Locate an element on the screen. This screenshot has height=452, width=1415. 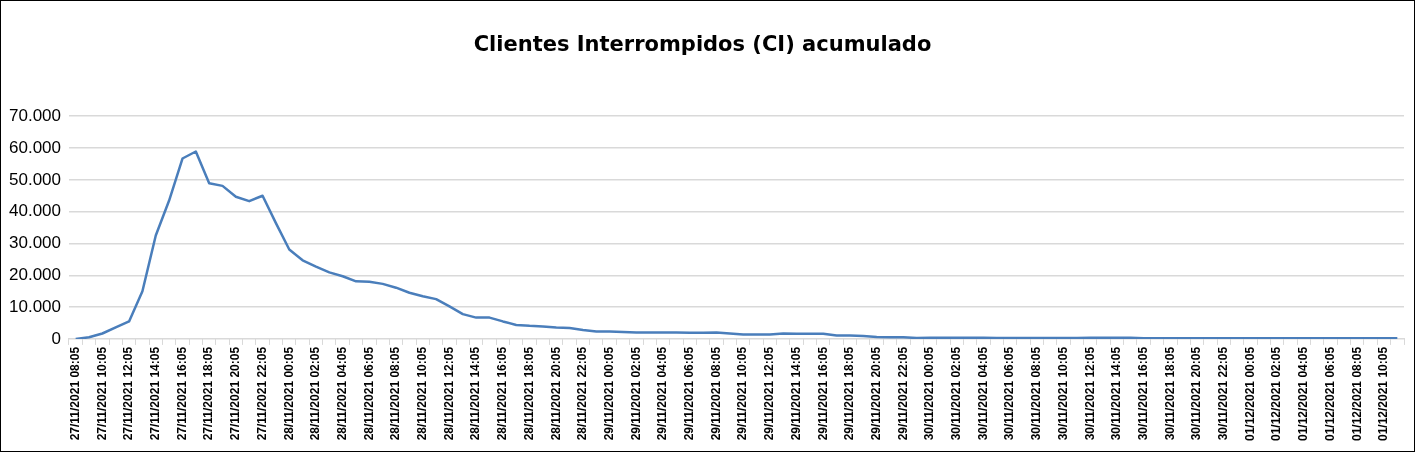
x-tick-label: 27/11/2021 14:05 is located at coordinates (155, 393).